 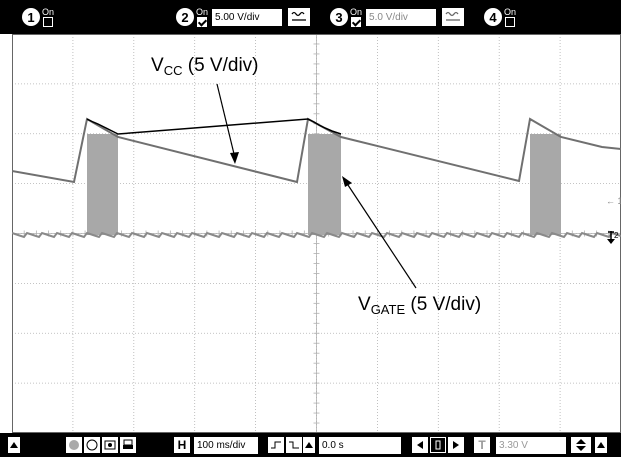 What do you see at coordinates (226, 121) in the screenshot?
I see `vcc-arrow-line` at bounding box center [226, 121].